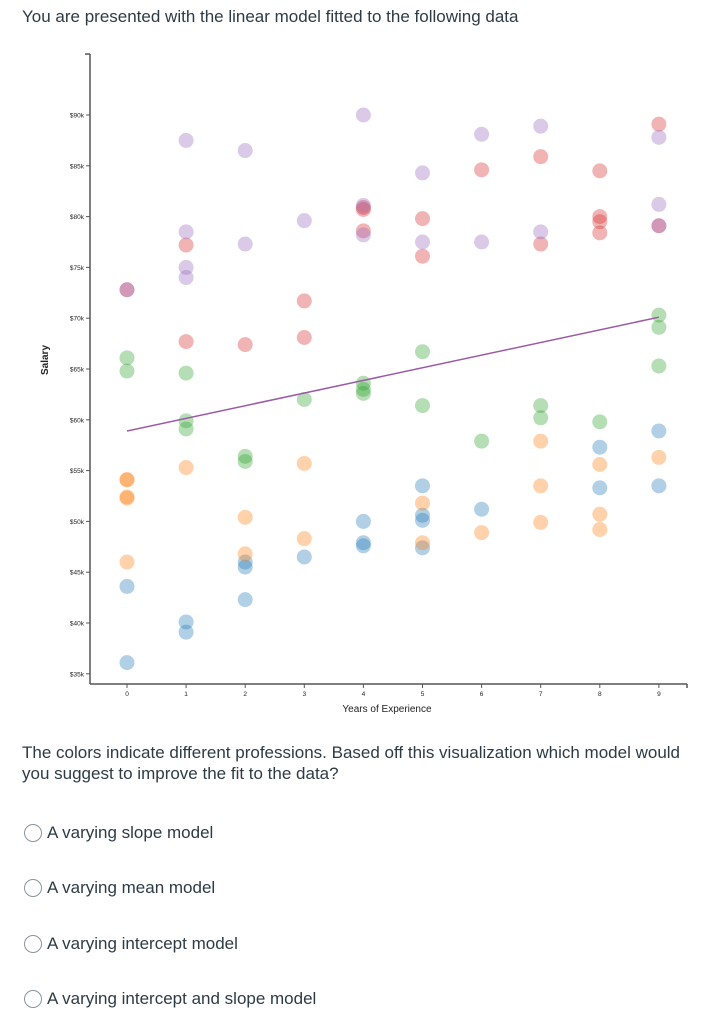  What do you see at coordinates (364, 694) in the screenshot?
I see `x-tick-label: 4` at bounding box center [364, 694].